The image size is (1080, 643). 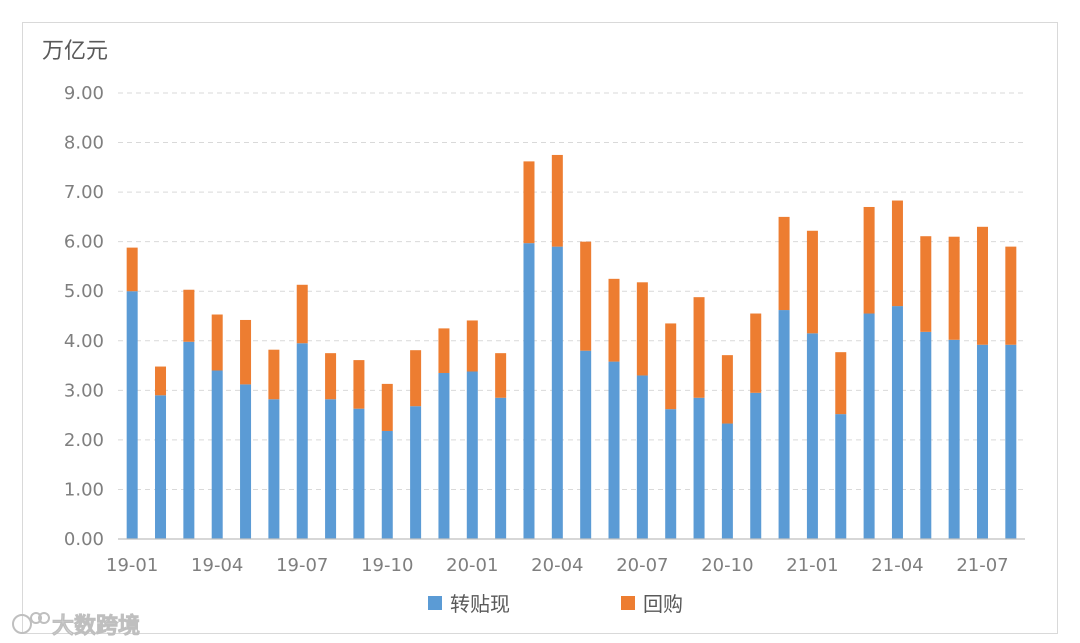 What do you see at coordinates (84, 440) in the screenshot?
I see `y-tick-label: 2.00` at bounding box center [84, 440].